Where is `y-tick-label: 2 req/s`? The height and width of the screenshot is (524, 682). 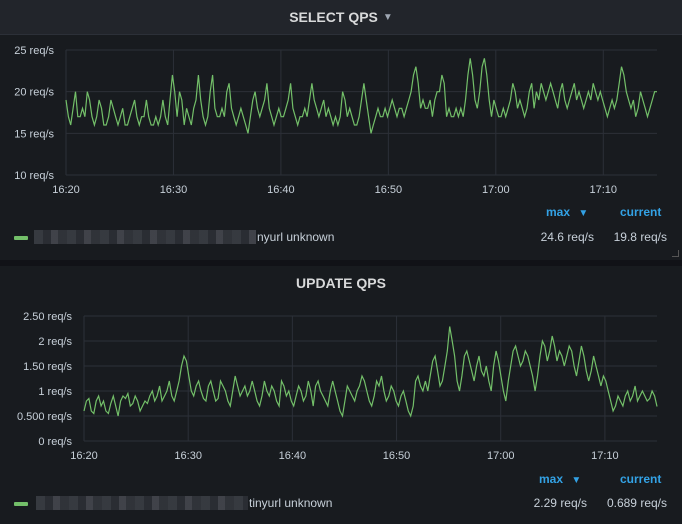
y-tick-label: 2 req/s is located at coordinates (55, 342).